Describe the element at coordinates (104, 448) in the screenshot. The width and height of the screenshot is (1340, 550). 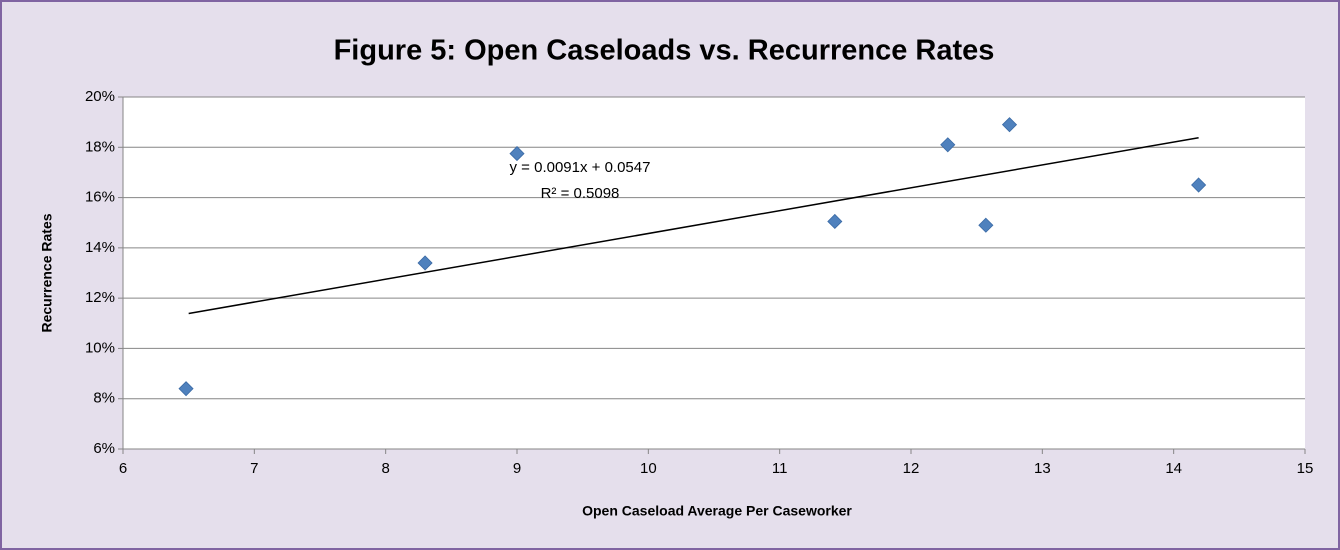
I see `y-tick-label: 6%` at that location.